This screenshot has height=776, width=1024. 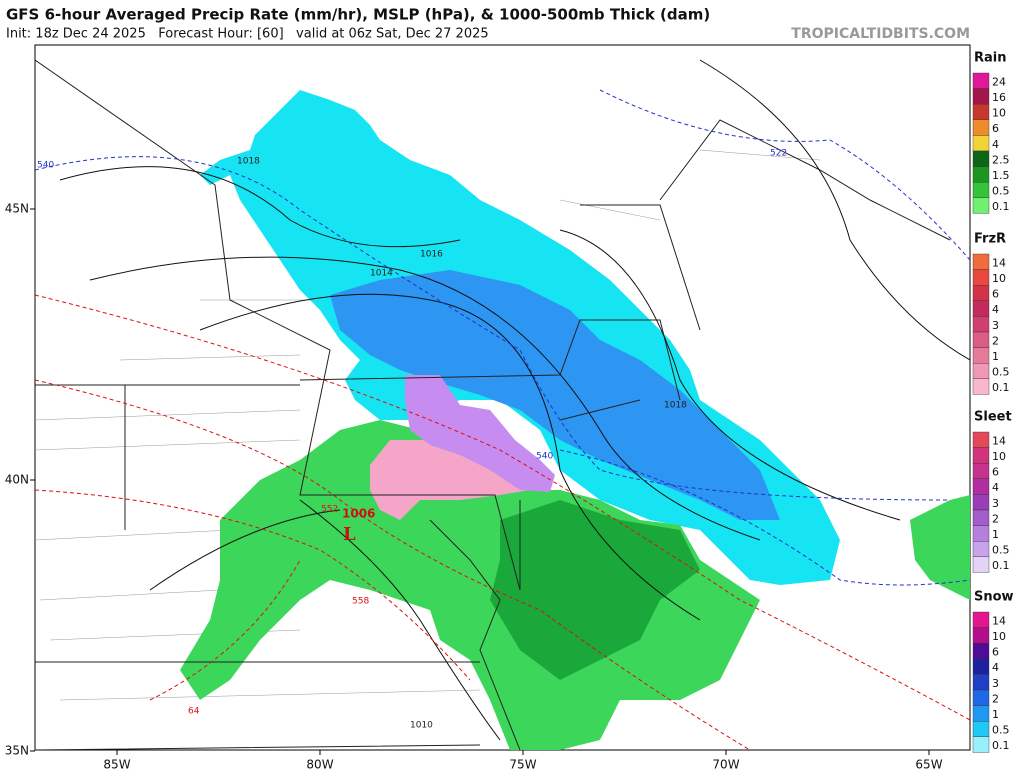 What do you see at coordinates (381, 274) in the screenshot?
I see `isobar-label: 1014` at bounding box center [381, 274].